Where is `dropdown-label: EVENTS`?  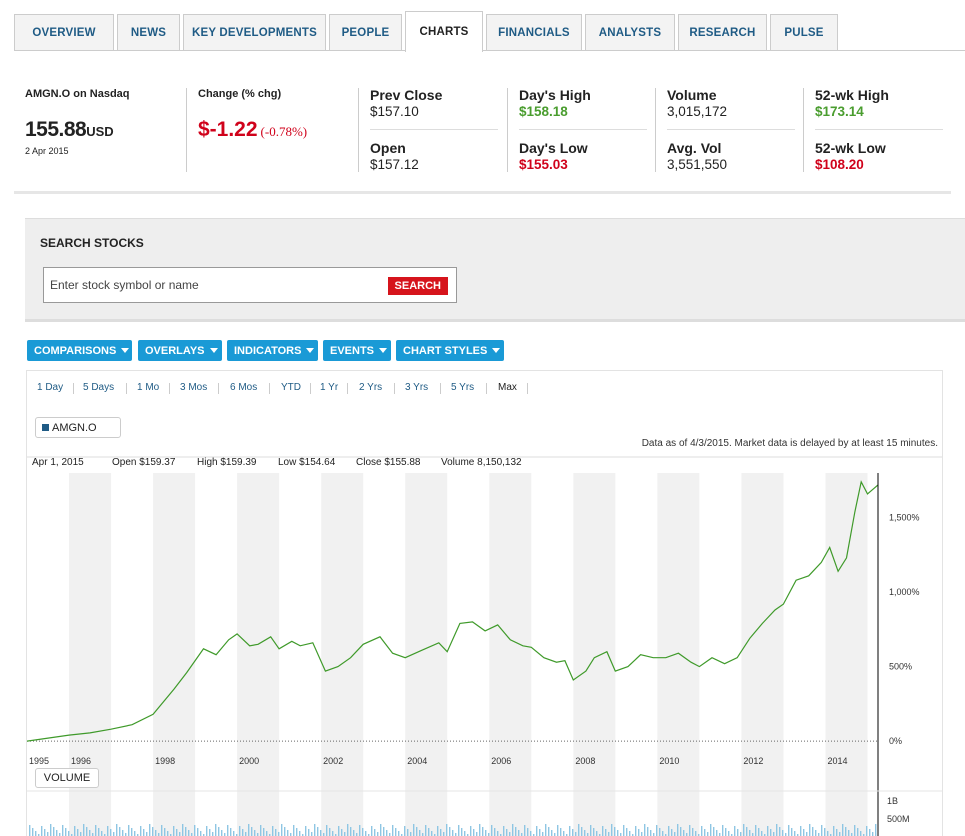
dropdown-label: EVENTS is located at coordinates (352, 350).